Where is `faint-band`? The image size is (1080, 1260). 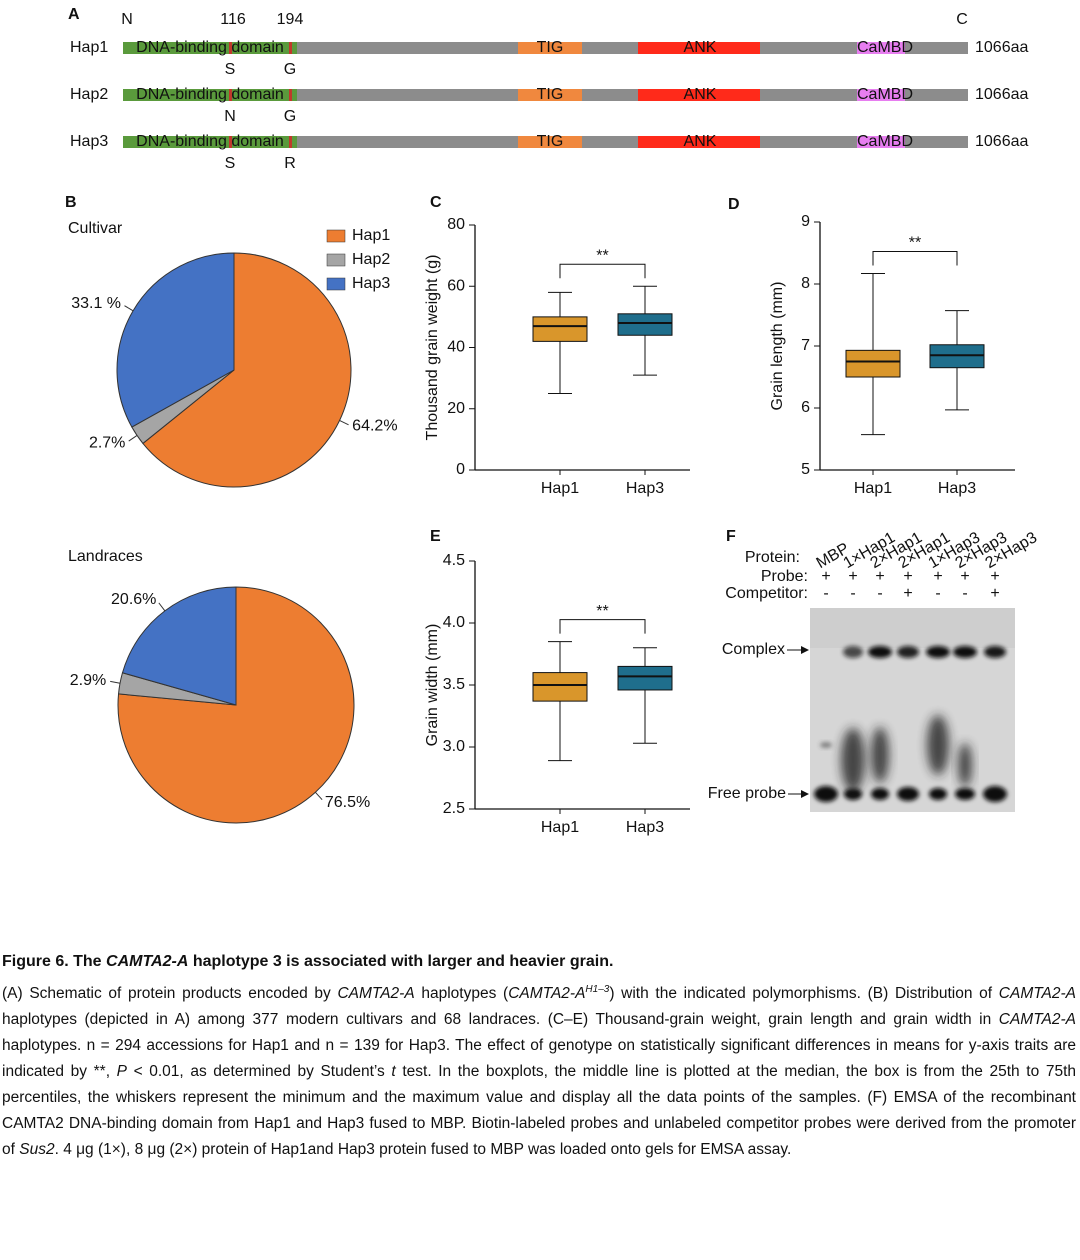
faint-band is located at coordinates (826, 745).